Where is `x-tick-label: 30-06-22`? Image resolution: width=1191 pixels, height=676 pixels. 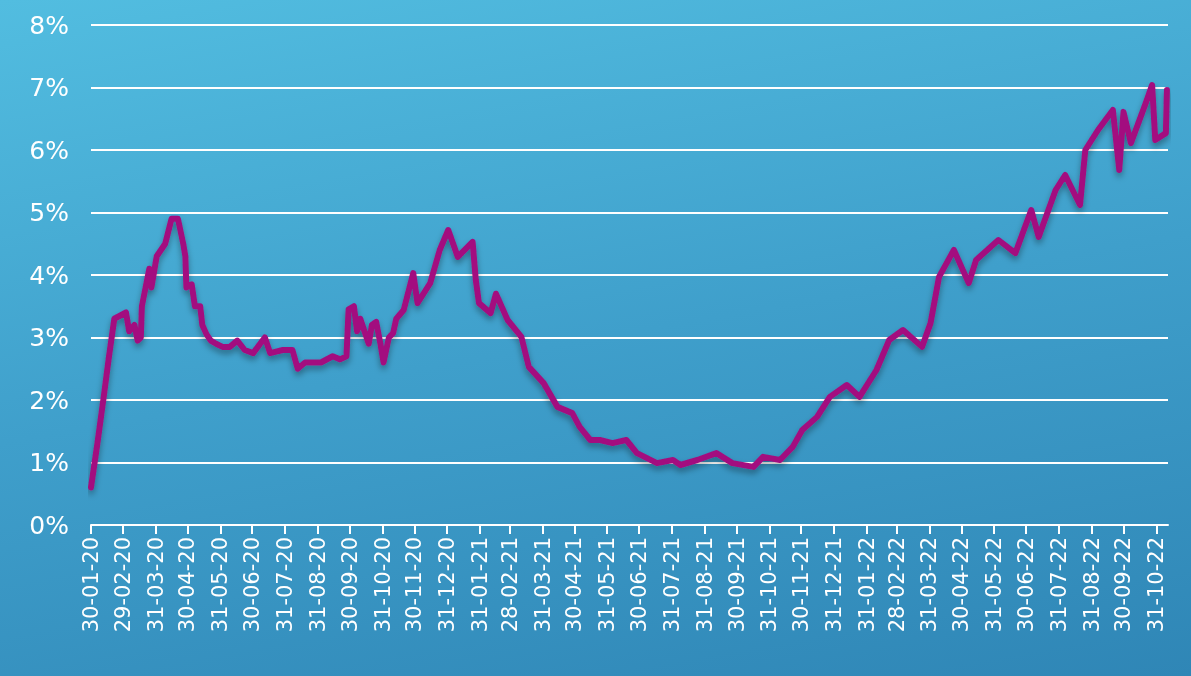 x-tick-label: 30-06-22 is located at coordinates (1025, 585).